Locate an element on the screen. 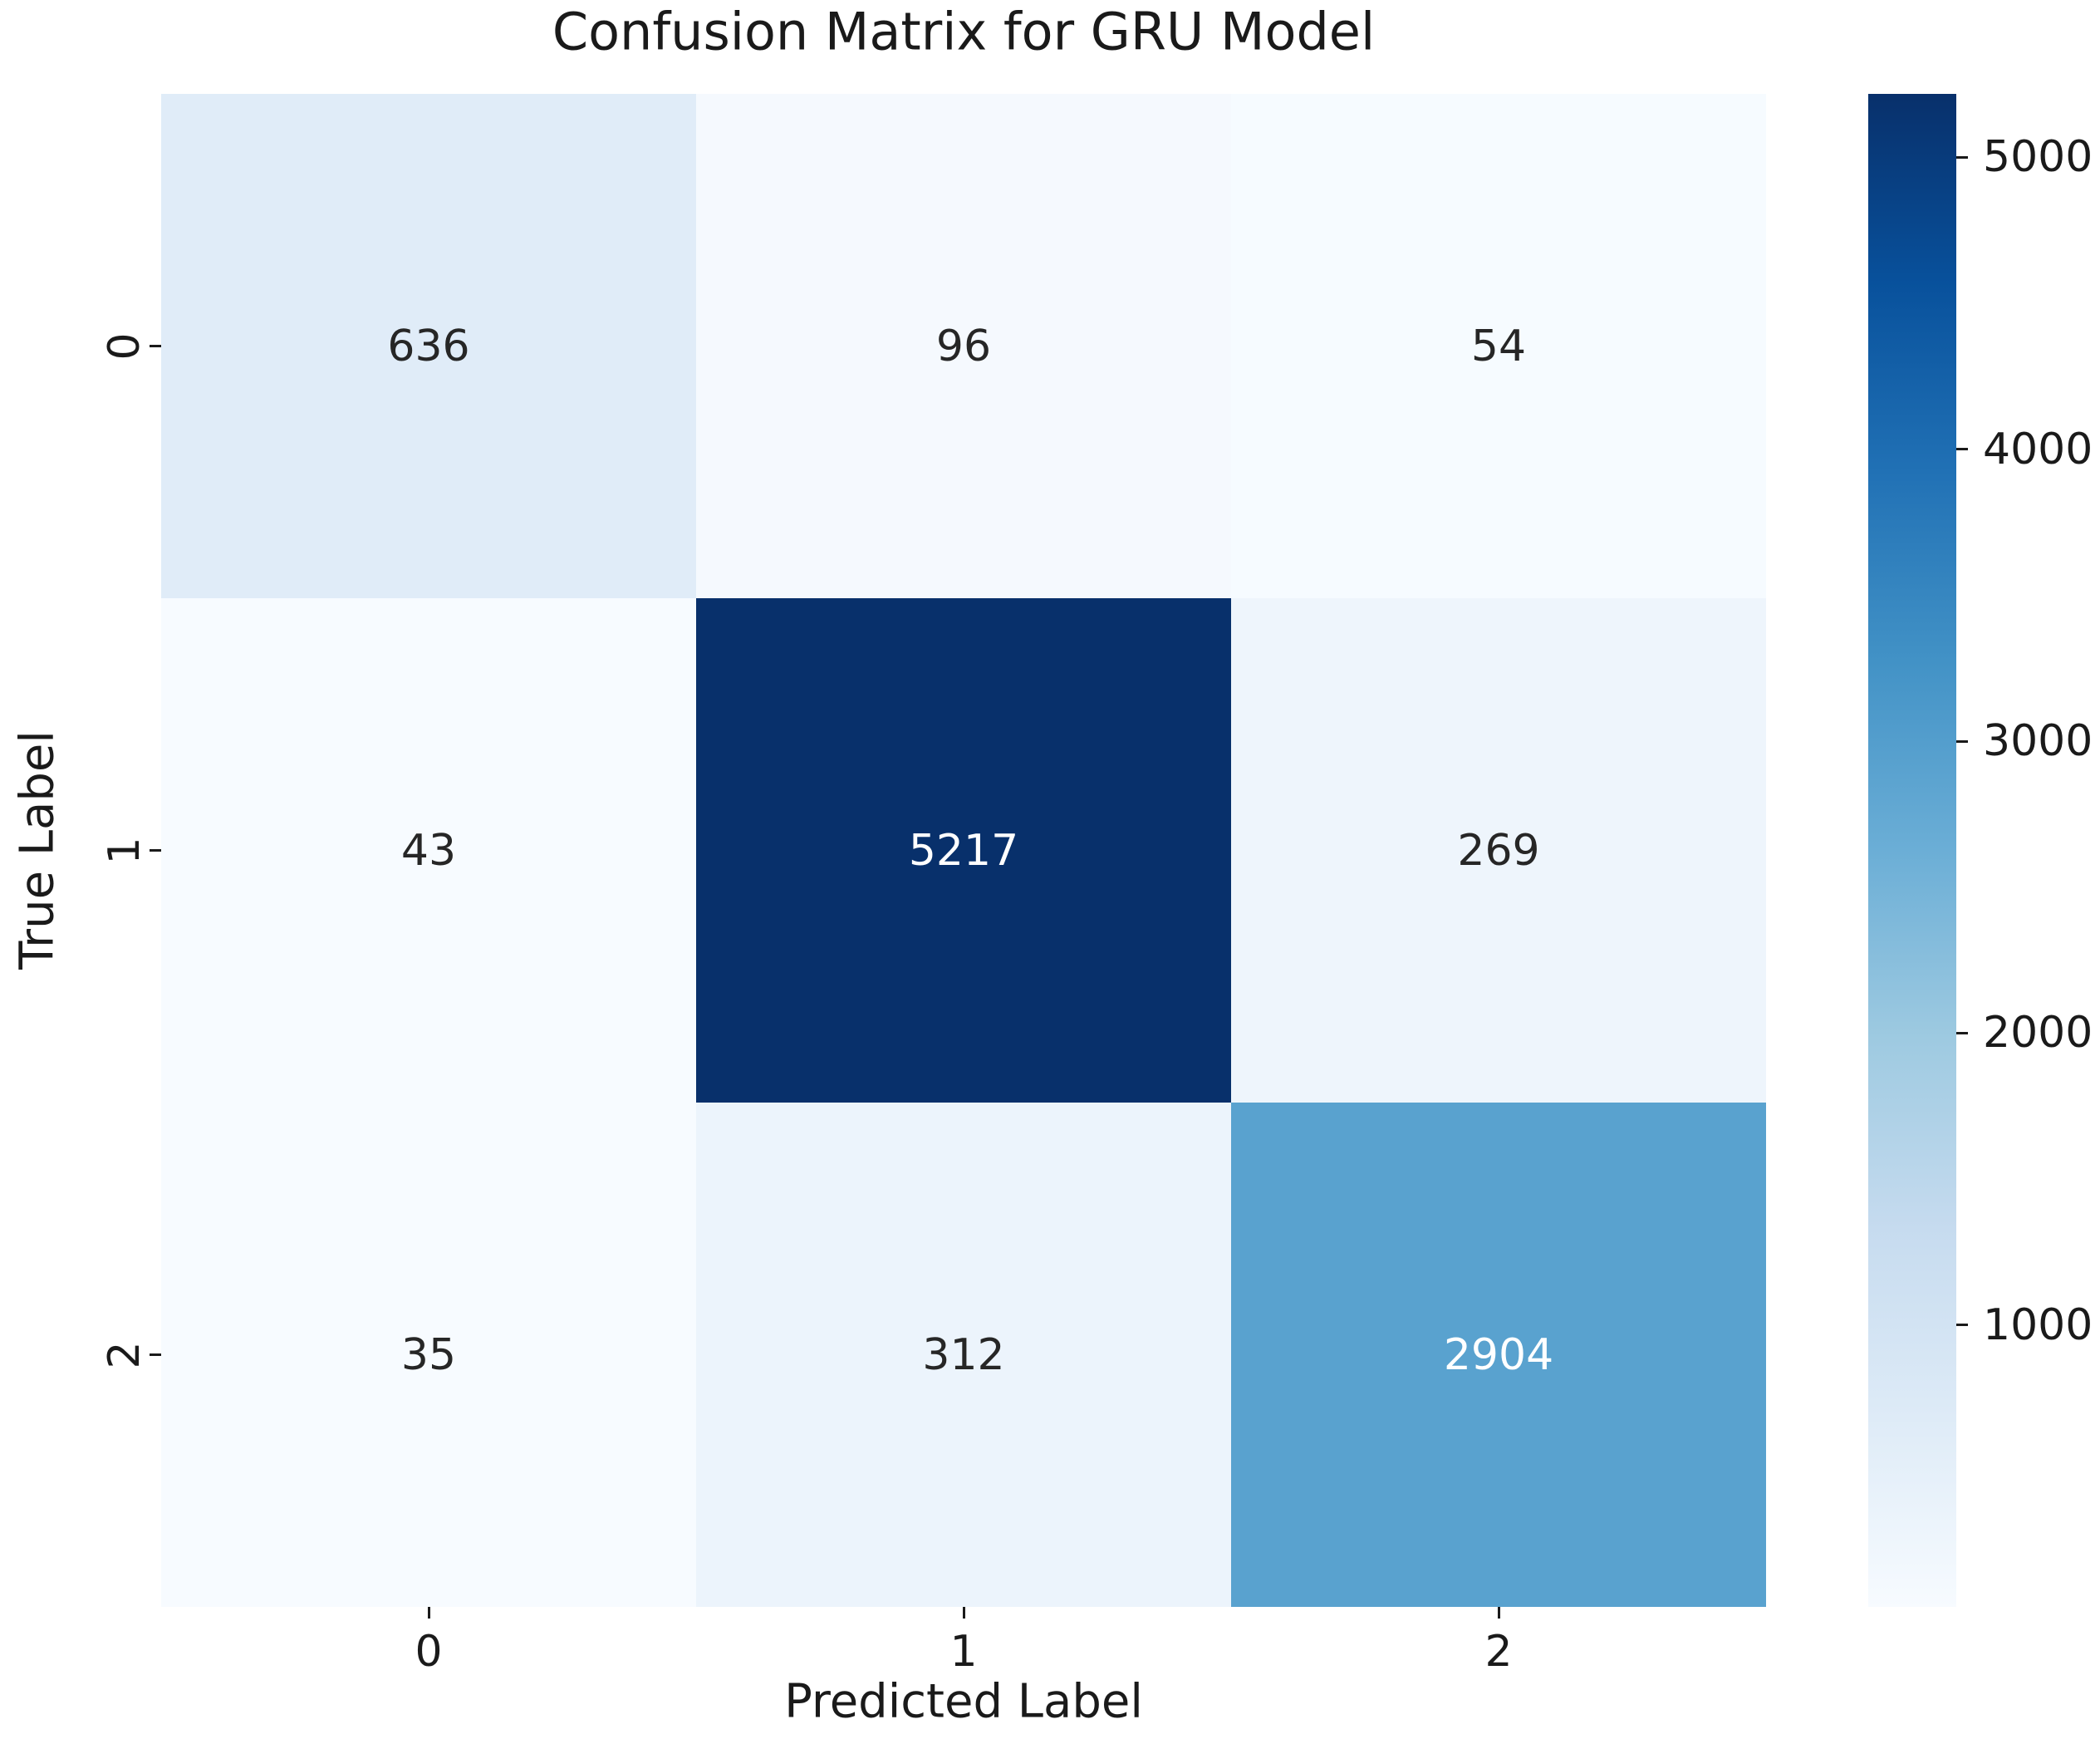 The image size is (2100, 1739). matrix-cell-r2c1: 312 is located at coordinates (963, 1355).